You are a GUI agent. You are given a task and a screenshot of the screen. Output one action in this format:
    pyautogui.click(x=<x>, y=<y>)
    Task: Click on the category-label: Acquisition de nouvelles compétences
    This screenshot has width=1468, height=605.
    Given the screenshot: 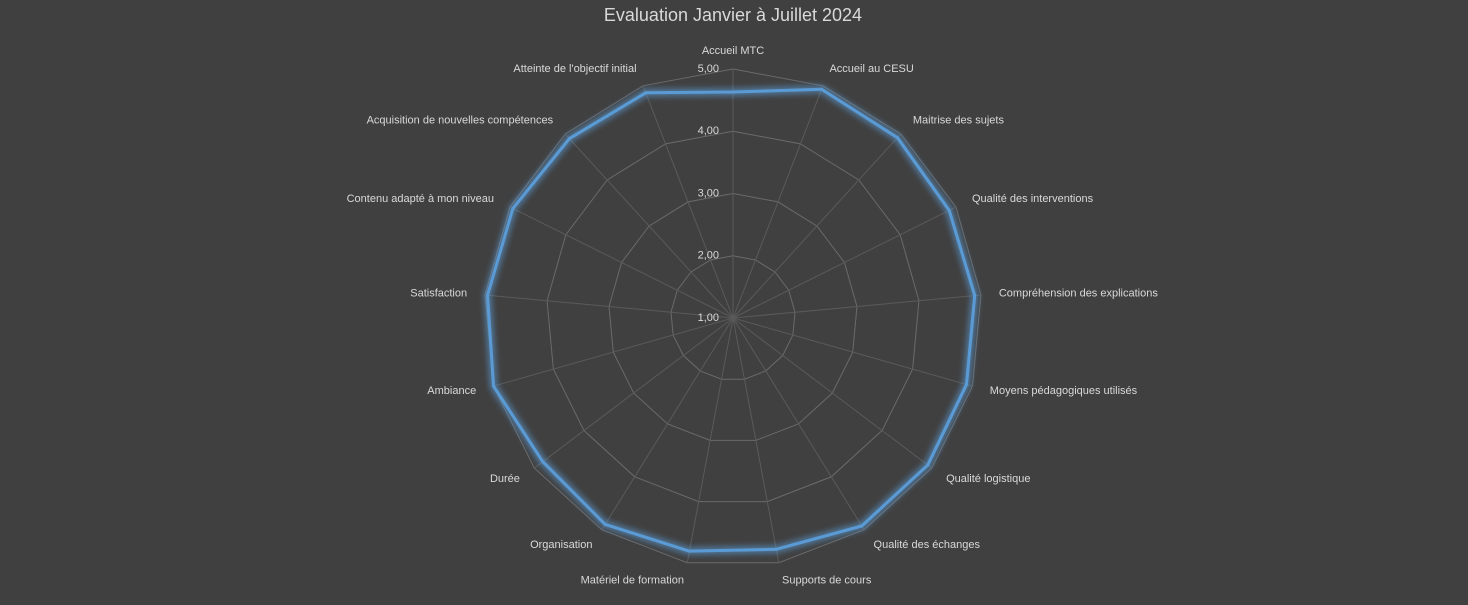 What is the action you would take?
    pyautogui.click(x=460, y=121)
    